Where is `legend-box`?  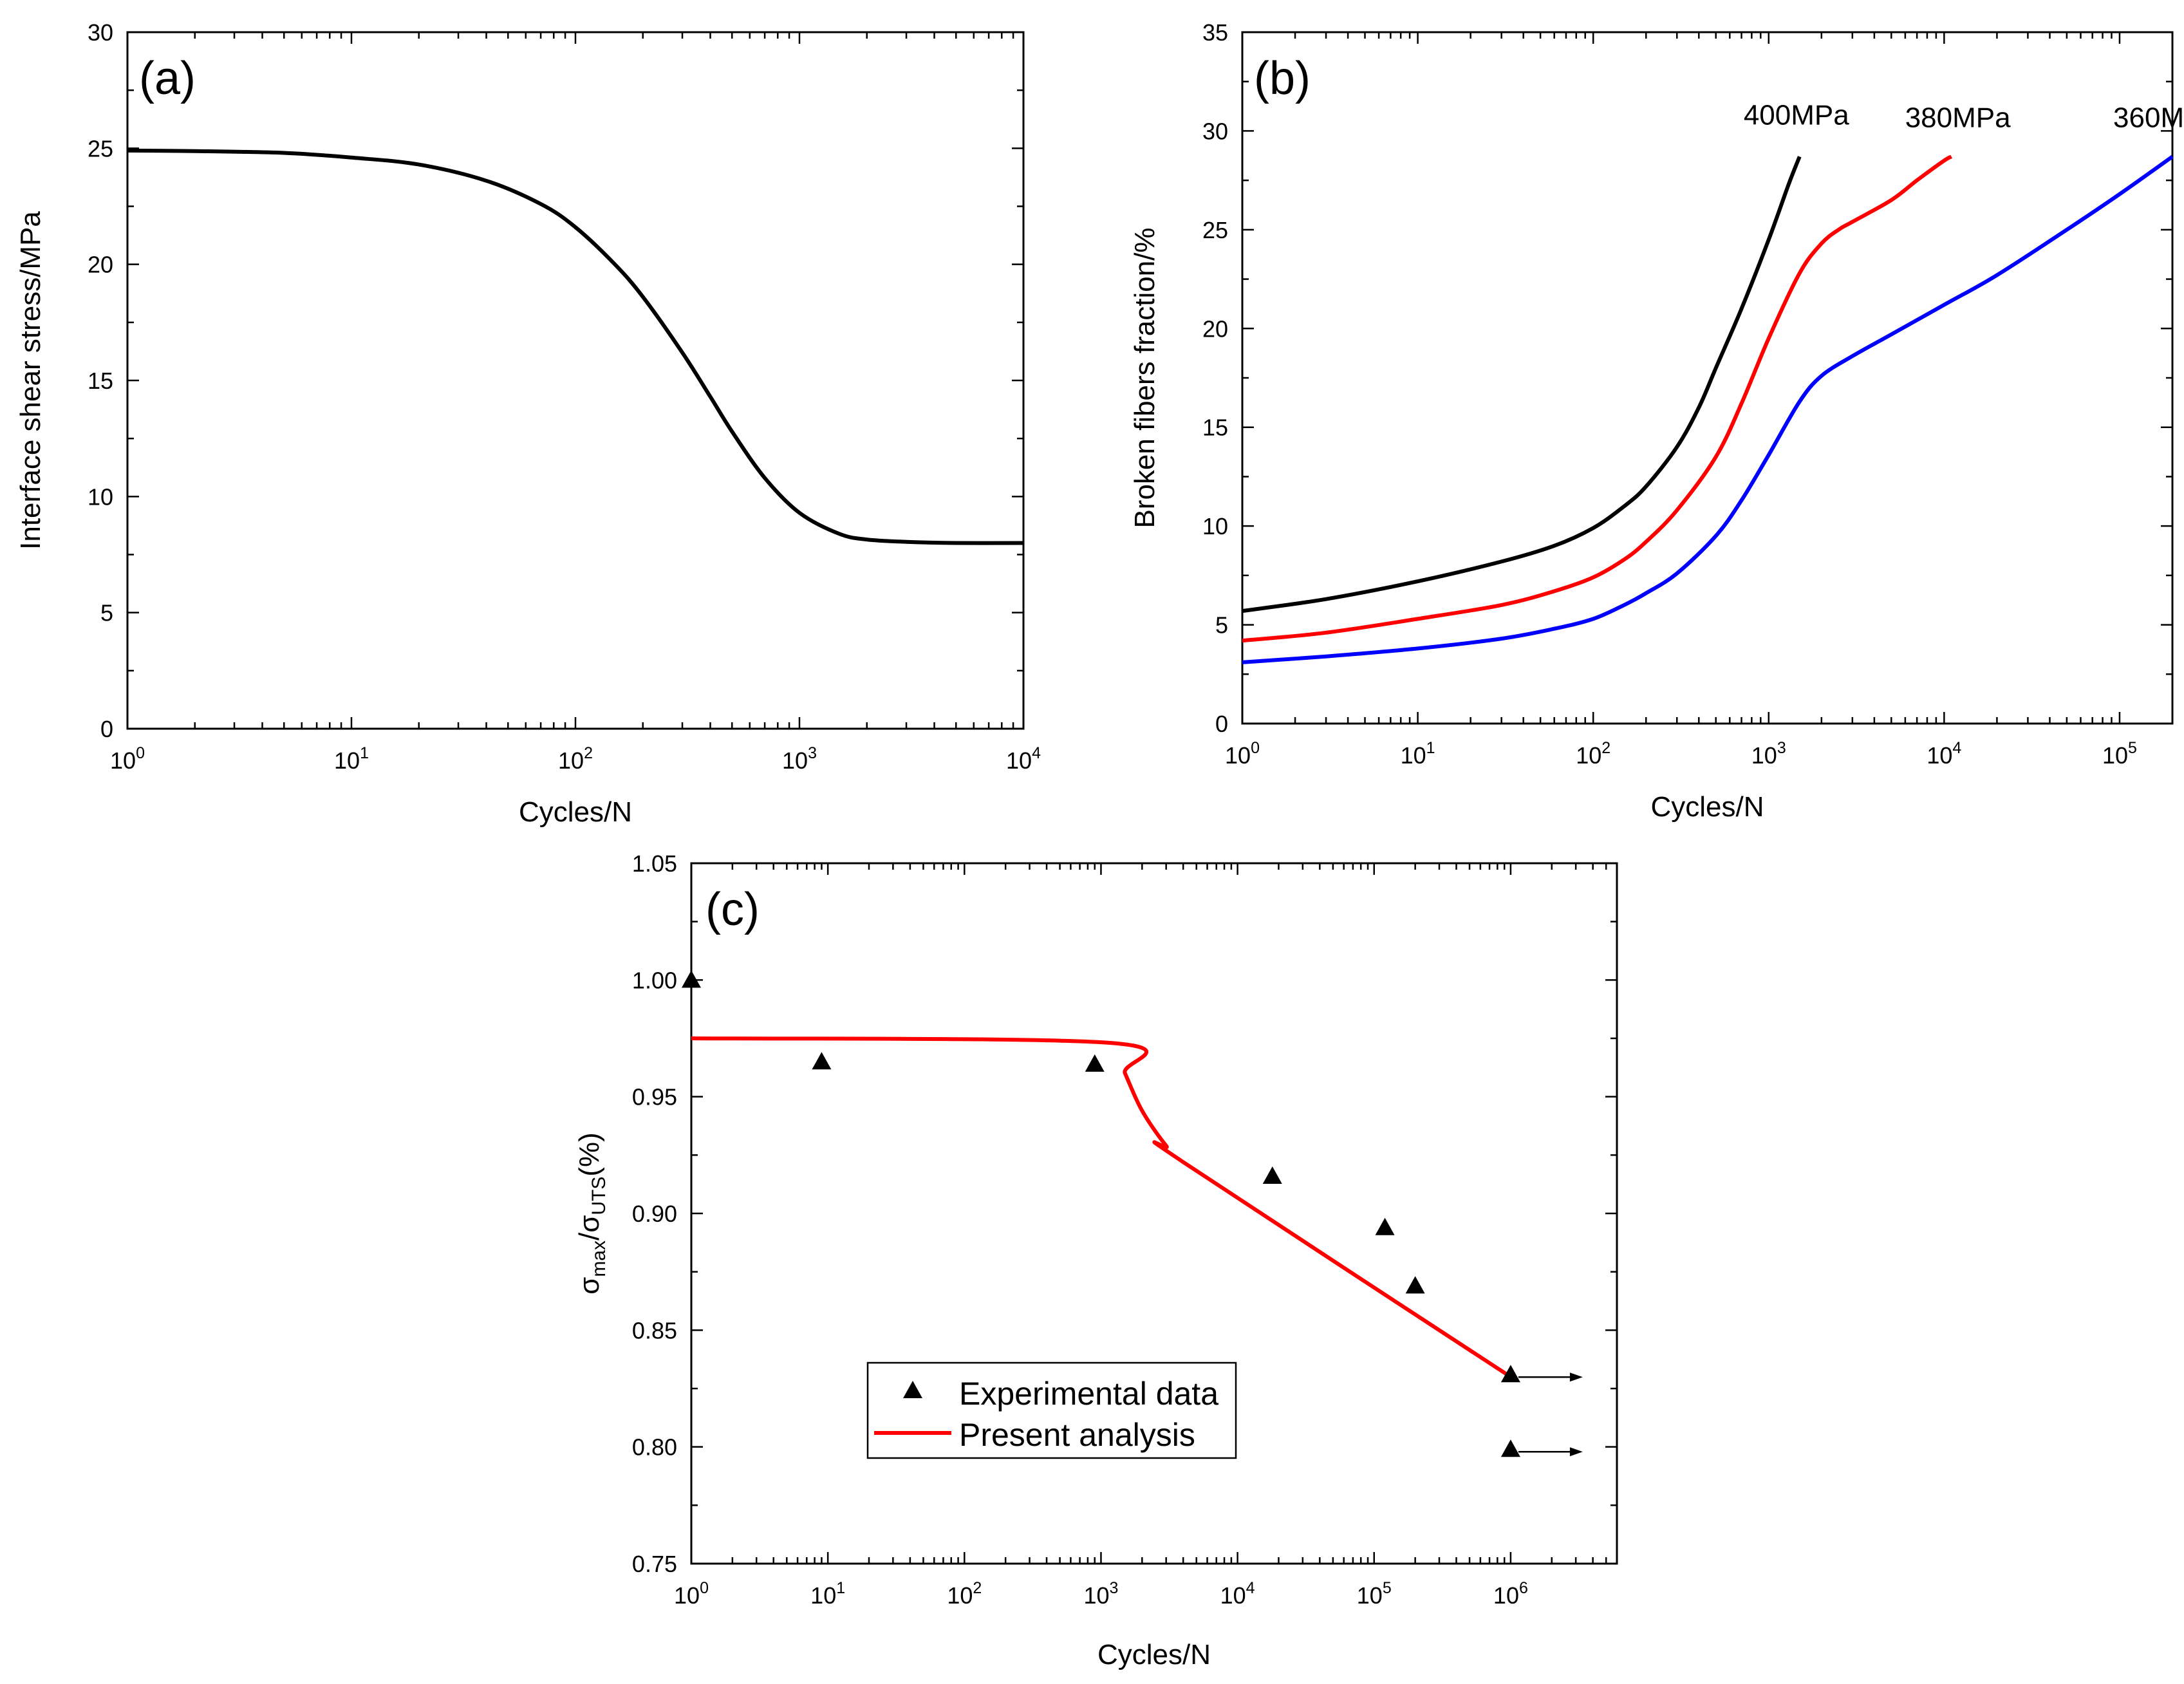
legend-box is located at coordinates (1051, 1410).